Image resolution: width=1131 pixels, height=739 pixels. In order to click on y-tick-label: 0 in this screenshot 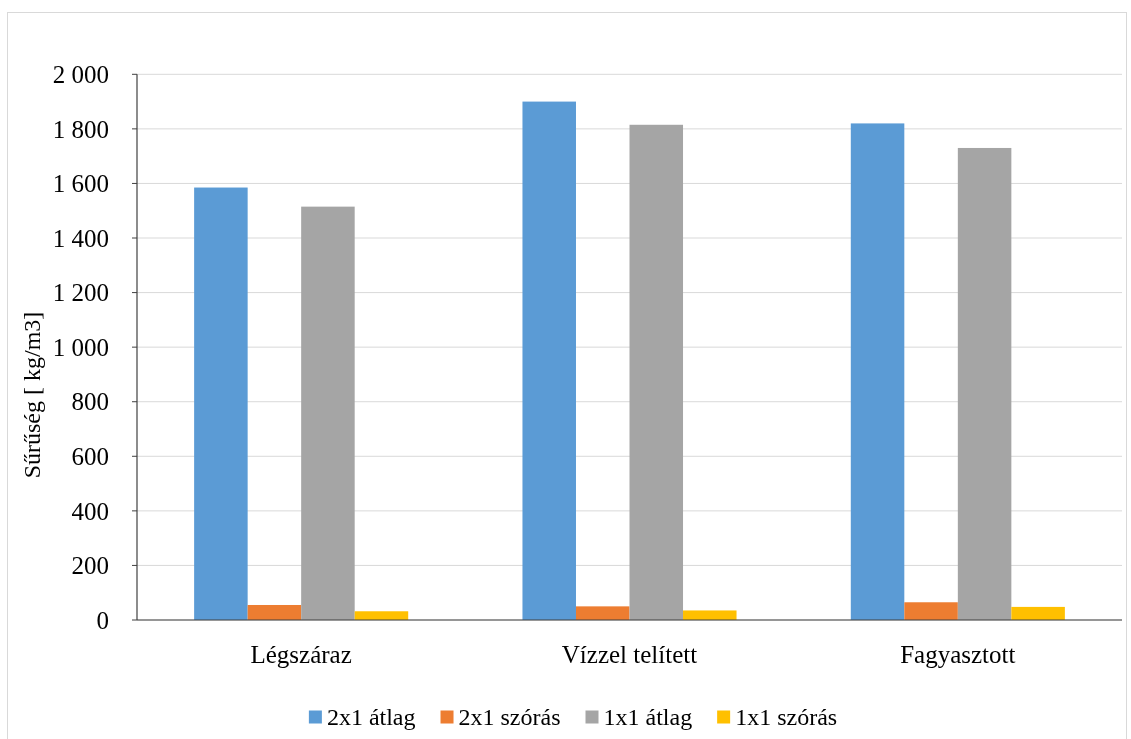, I will do `click(102, 620)`.